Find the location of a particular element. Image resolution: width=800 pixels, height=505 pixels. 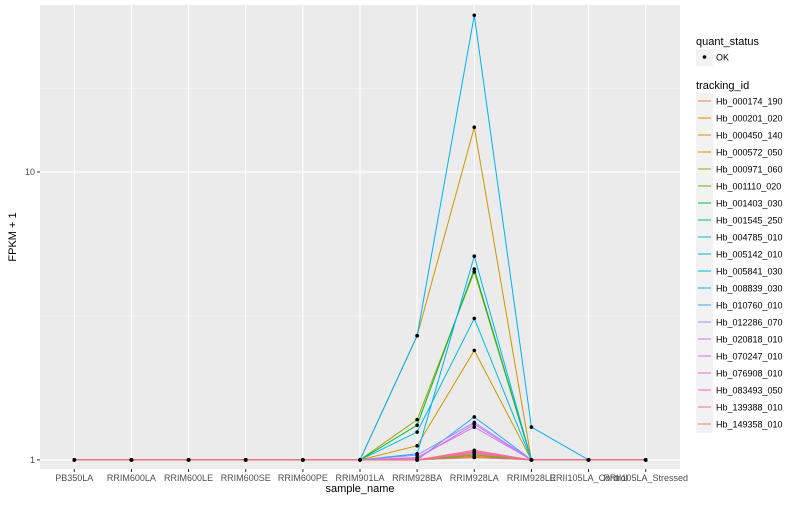

x-tick-label: RRIM600LA is located at coordinates (131, 478).